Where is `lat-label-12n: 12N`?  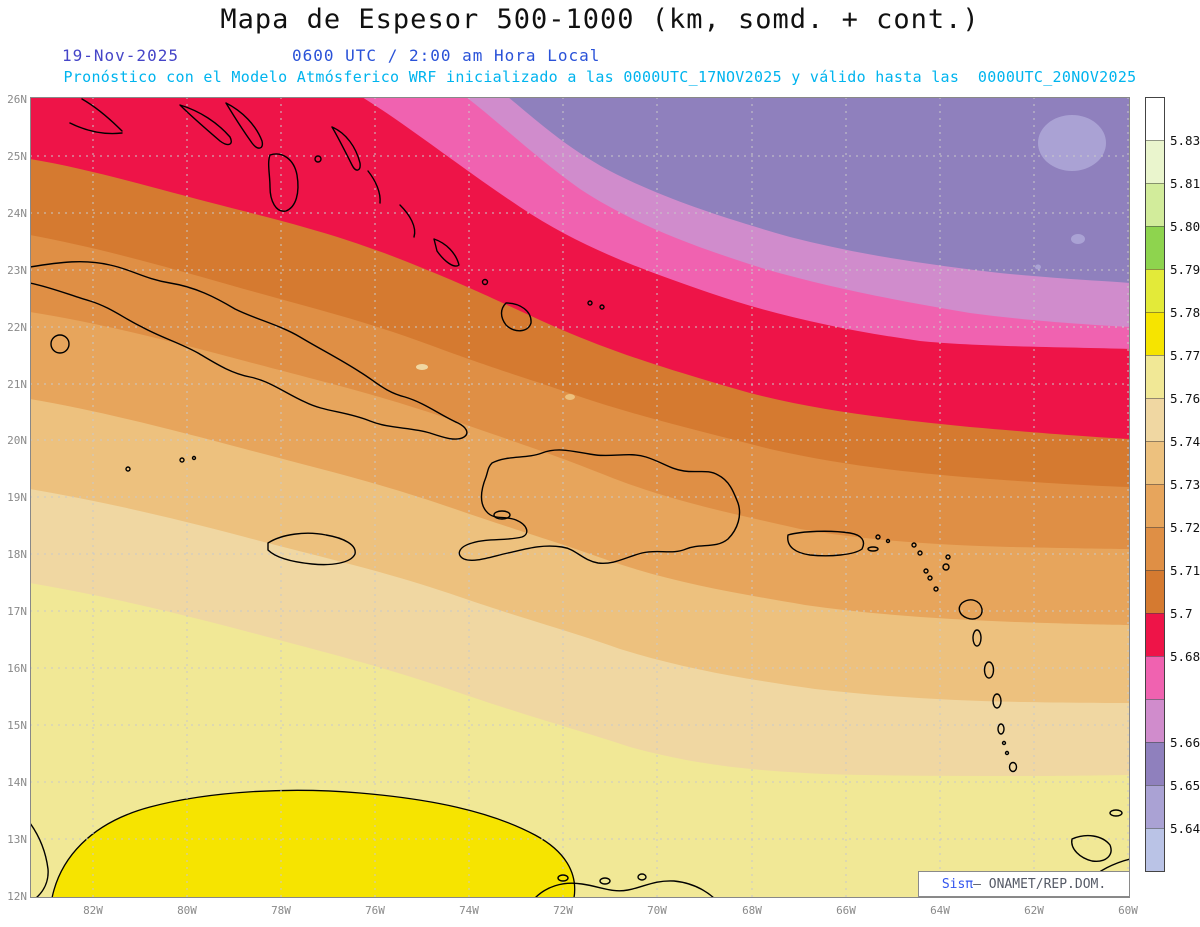 lat-label-12n: 12N is located at coordinates (17, 896).